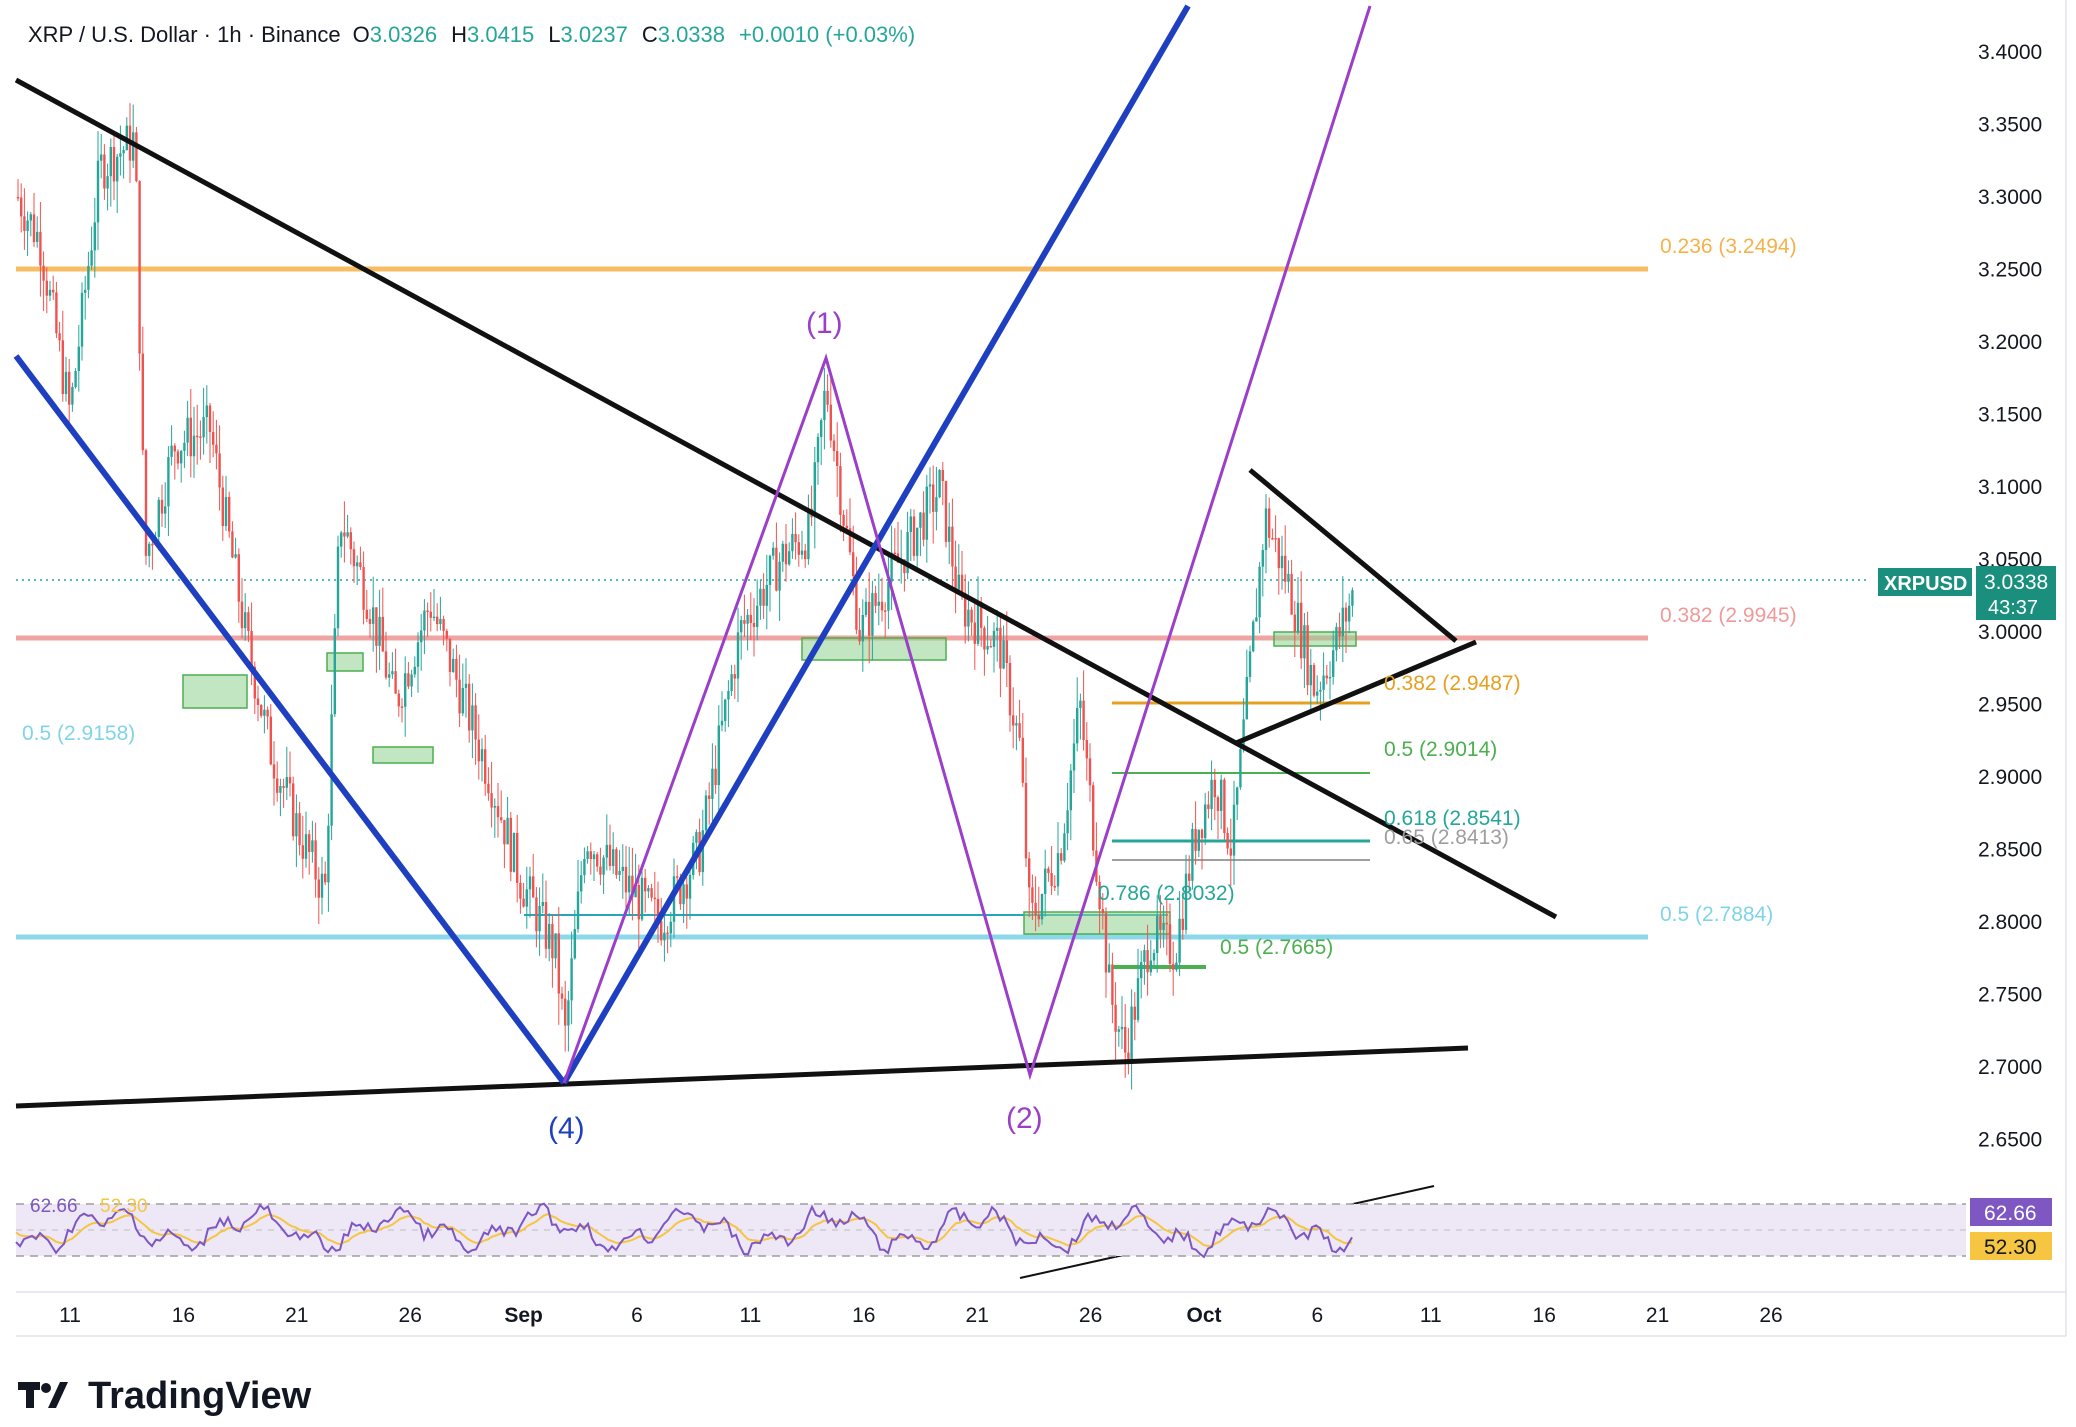 Image resolution: width=2076 pixels, height=1427 pixels. Describe the element at coordinates (2013, 608) in the screenshot. I see `ticker-countdown: 43:37` at that location.